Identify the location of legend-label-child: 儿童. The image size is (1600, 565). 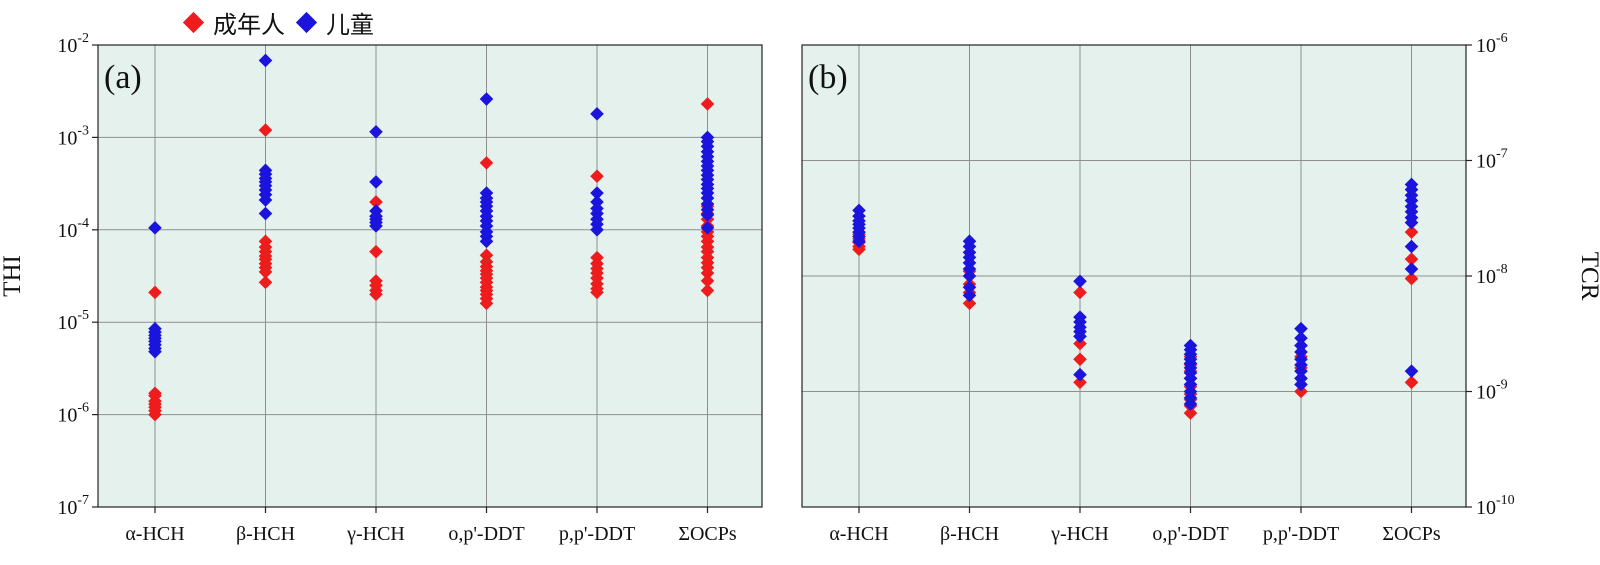
(350, 24).